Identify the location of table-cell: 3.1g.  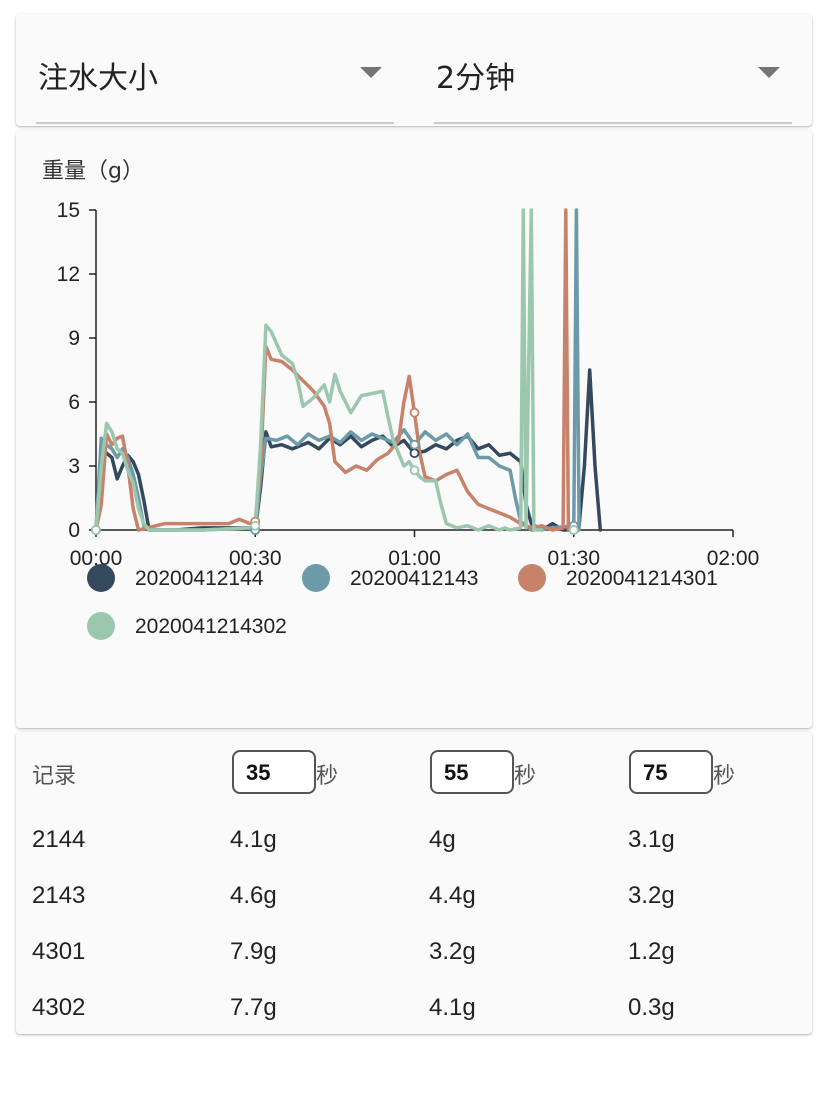
(651, 839).